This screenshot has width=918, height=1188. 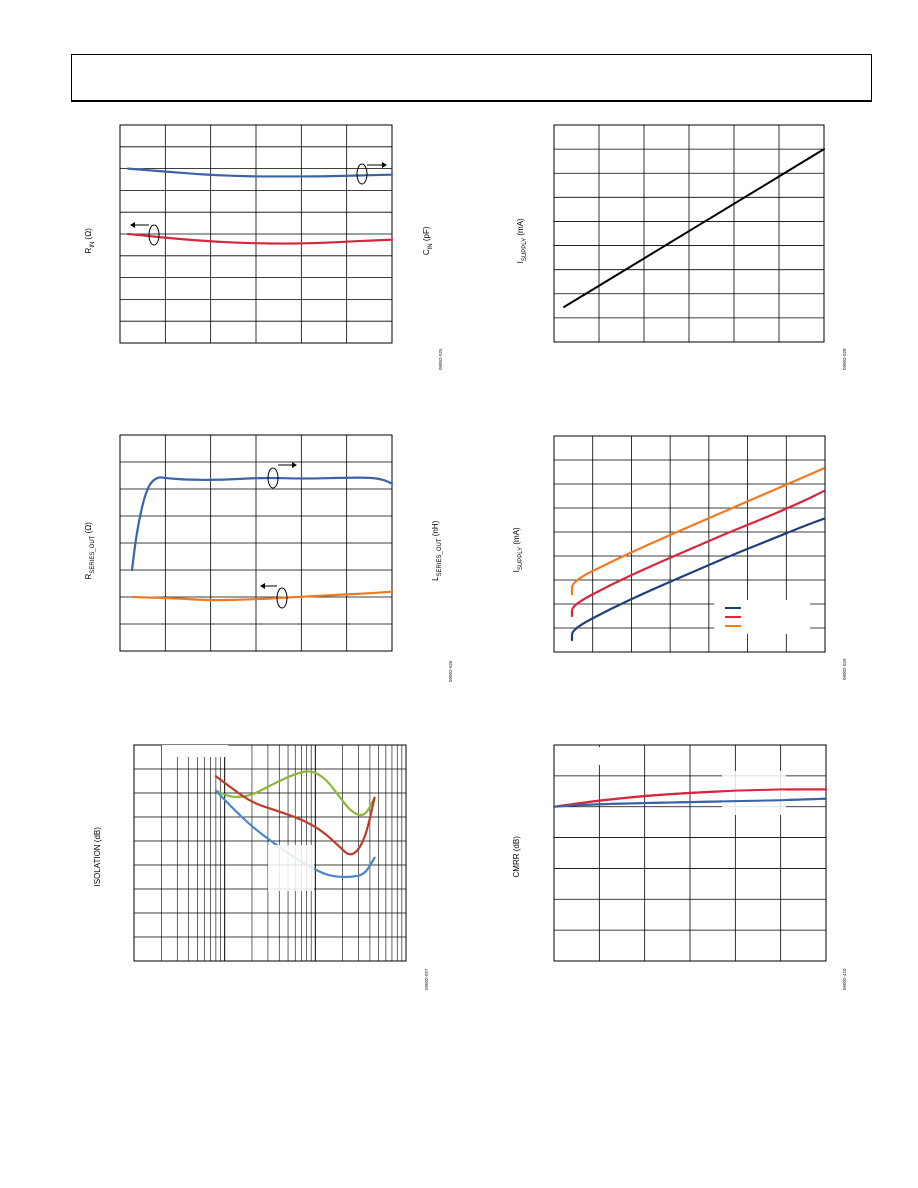 What do you see at coordinates (844, 359) in the screenshot?
I see `figure-id: 09002-028` at bounding box center [844, 359].